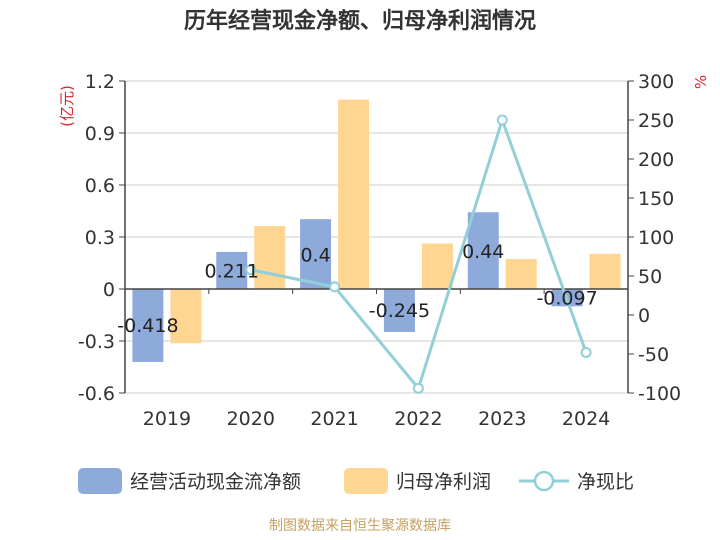 The height and width of the screenshot is (540, 720). I want to click on ratio-point-2022, so click(418, 388).